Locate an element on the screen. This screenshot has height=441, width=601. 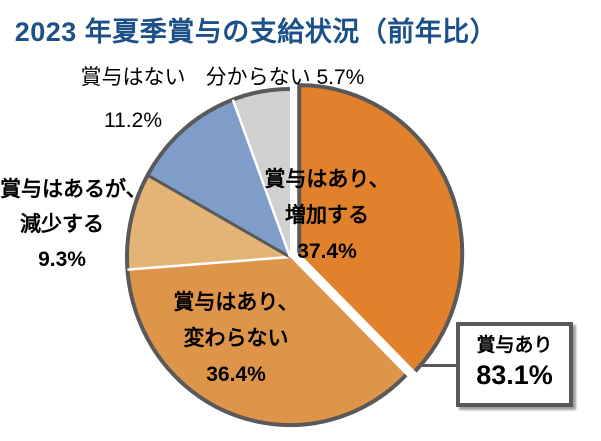
slice-percent-value: 37.4% is located at coordinates (327, 251).